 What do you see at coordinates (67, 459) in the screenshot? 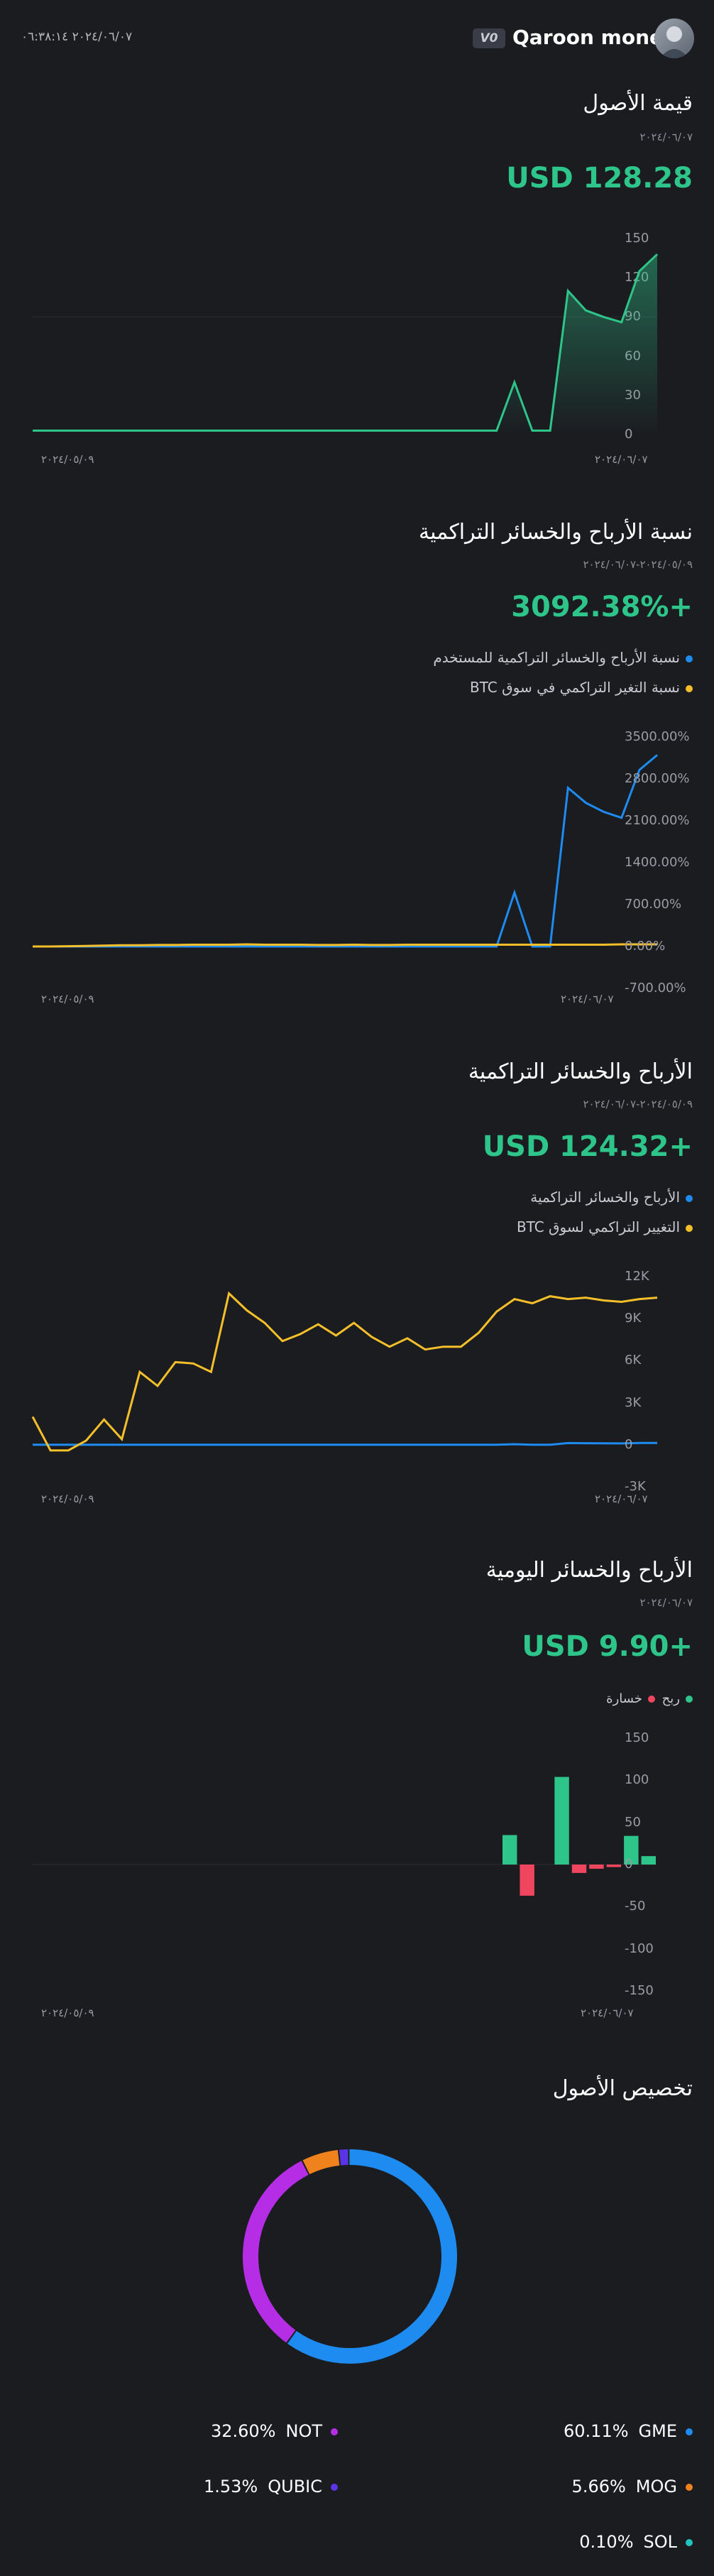
I see `asset-value-x-start: ٢٠٢٤/٠٥/٠٩` at bounding box center [67, 459].